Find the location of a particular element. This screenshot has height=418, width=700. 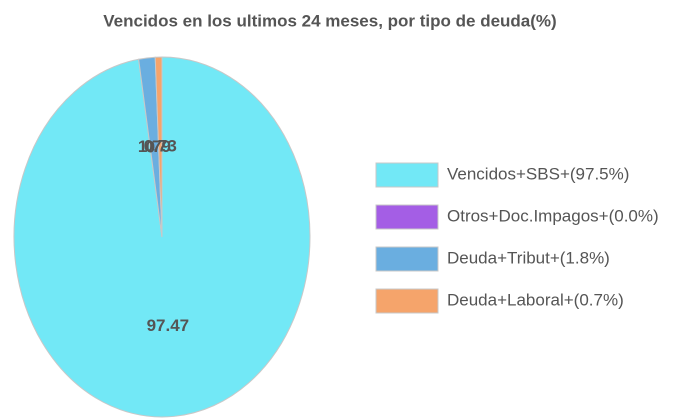

data-label: 0 is located at coordinates (150, 147).